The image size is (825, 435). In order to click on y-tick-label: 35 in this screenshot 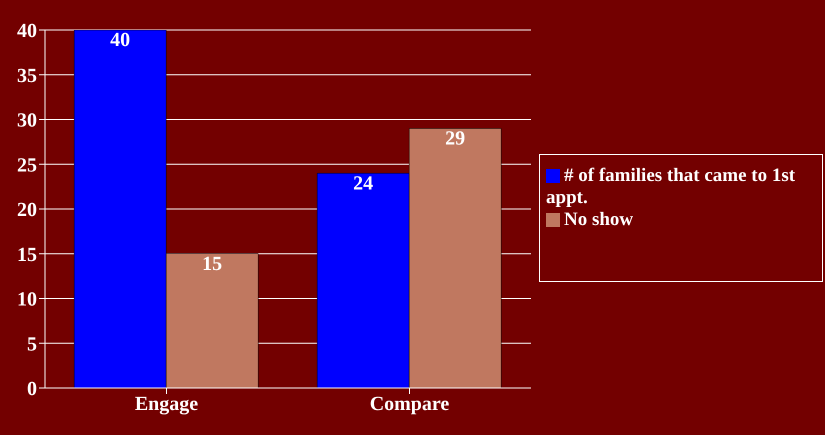, I will do `click(27, 75)`.